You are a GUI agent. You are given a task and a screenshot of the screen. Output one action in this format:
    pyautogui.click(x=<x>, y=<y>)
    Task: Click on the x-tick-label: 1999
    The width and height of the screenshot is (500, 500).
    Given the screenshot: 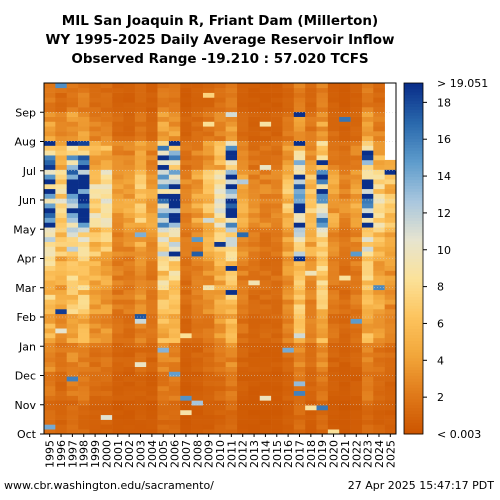 What is the action you would take?
    pyautogui.click(x=95, y=454)
    